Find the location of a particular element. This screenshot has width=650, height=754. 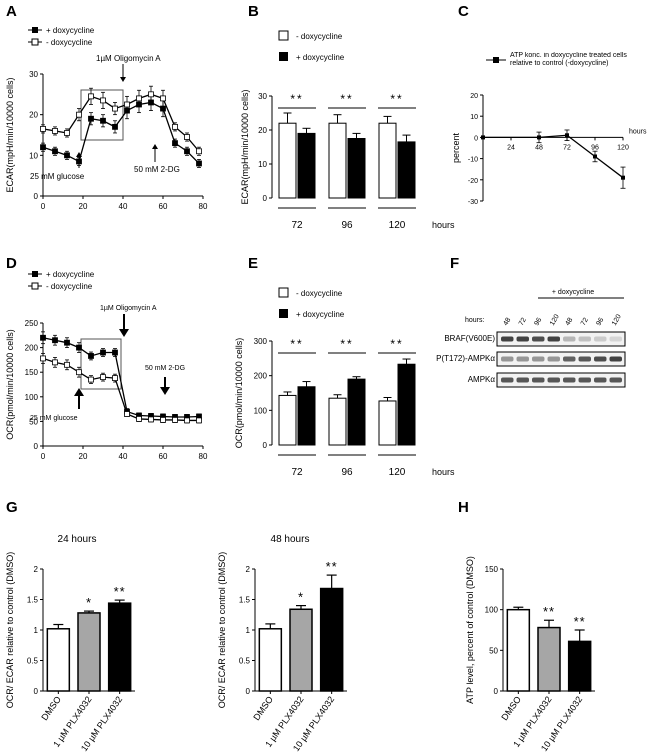

blot-lane-label: 96 is located at coordinates (538, 322).